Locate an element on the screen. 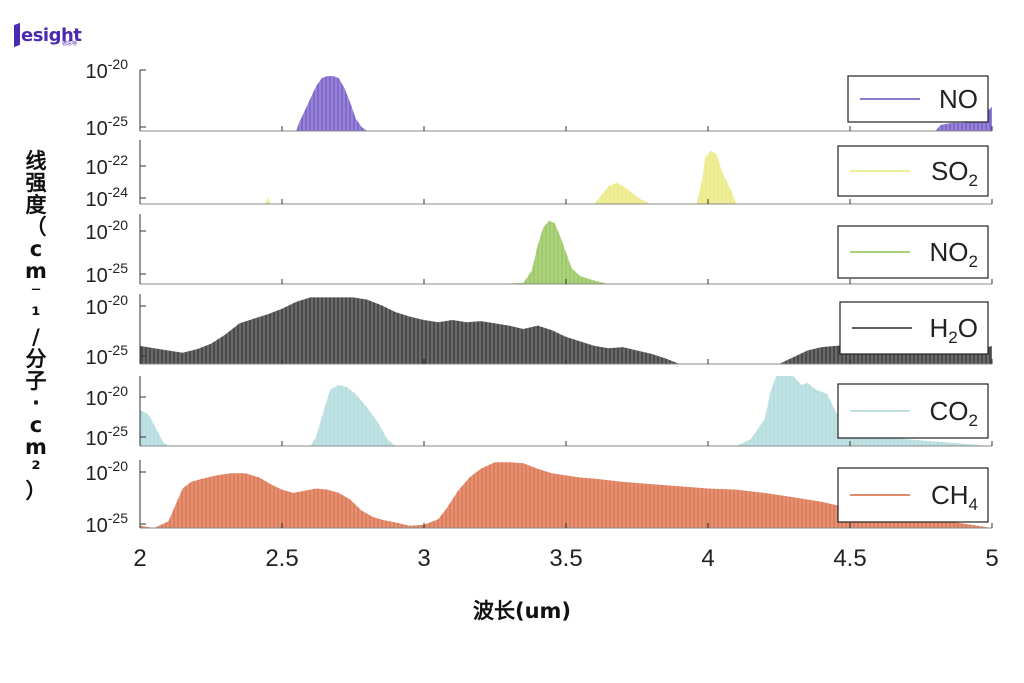 The height and width of the screenshot is (683, 1024). panel-5: 10-20 10-25 CO2 is located at coordinates (539, 413).